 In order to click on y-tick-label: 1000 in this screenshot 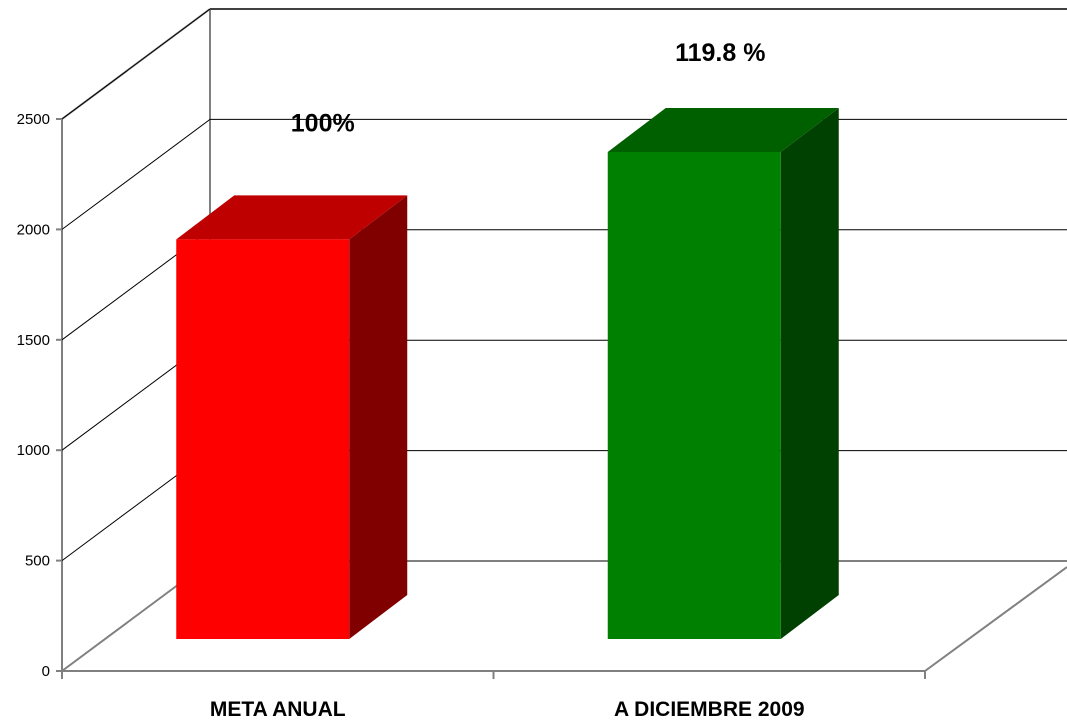, I will do `click(33, 450)`.